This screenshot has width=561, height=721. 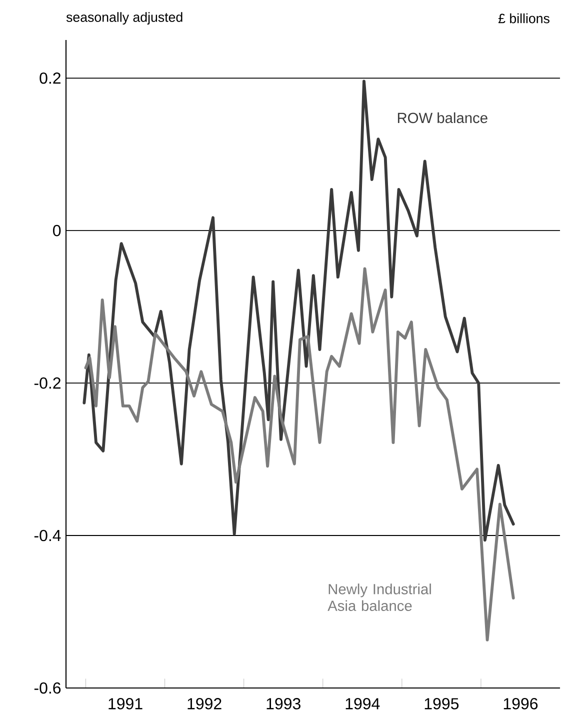 I want to click on y-tick-label: -0.2, so click(x=47, y=383).